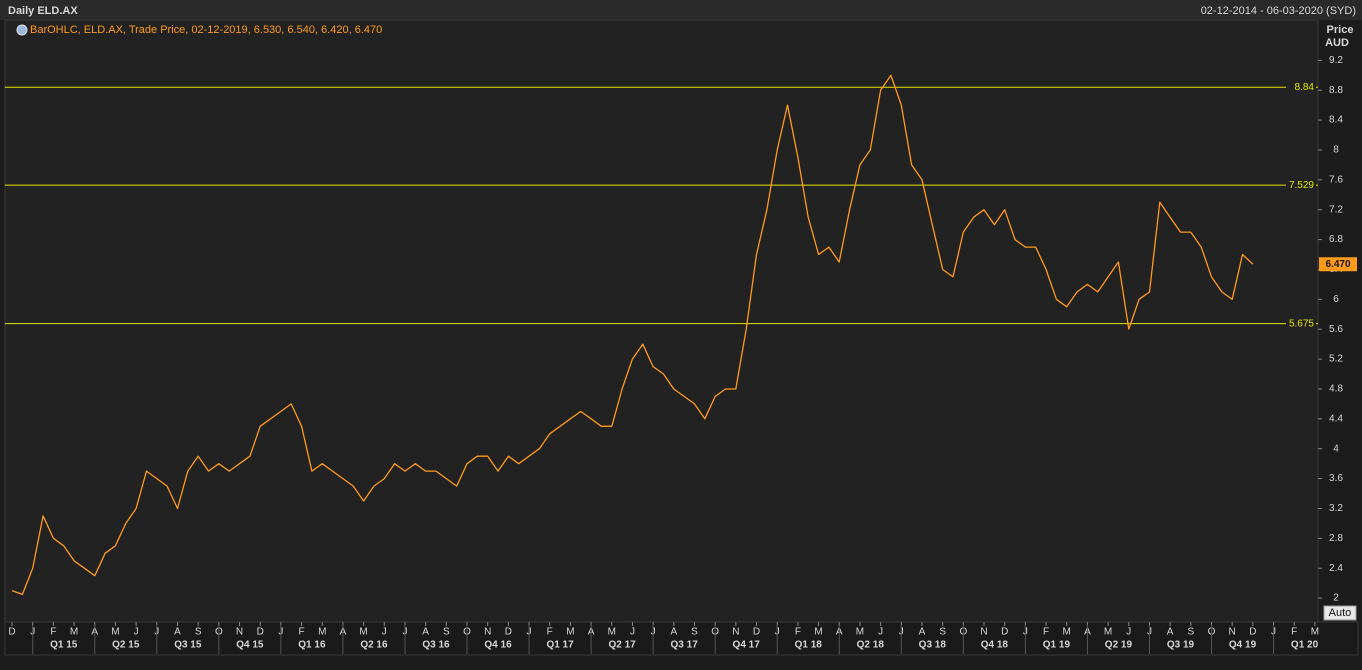 Image resolution: width=1362 pixels, height=670 pixels. What do you see at coordinates (126, 645) in the screenshot?
I see `quarter-label: Q2 15` at bounding box center [126, 645].